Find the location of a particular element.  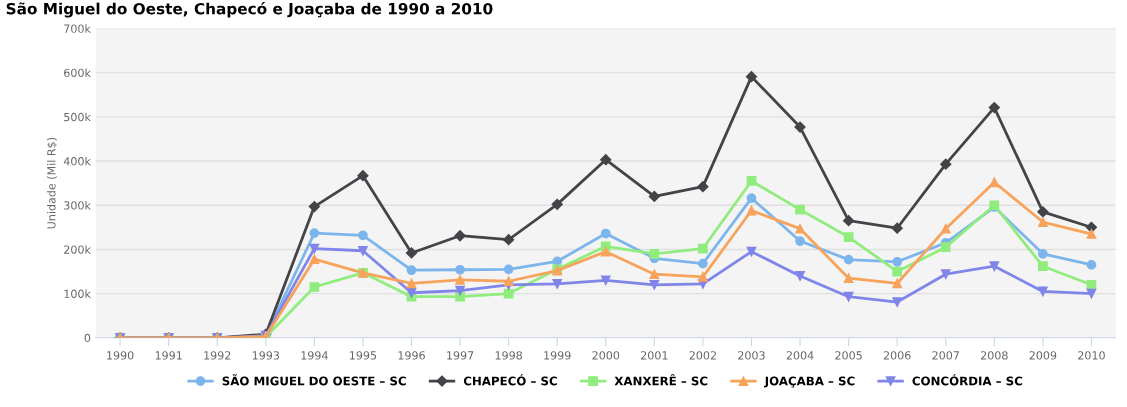

x-tick-label: 2004 is located at coordinates (800, 355).